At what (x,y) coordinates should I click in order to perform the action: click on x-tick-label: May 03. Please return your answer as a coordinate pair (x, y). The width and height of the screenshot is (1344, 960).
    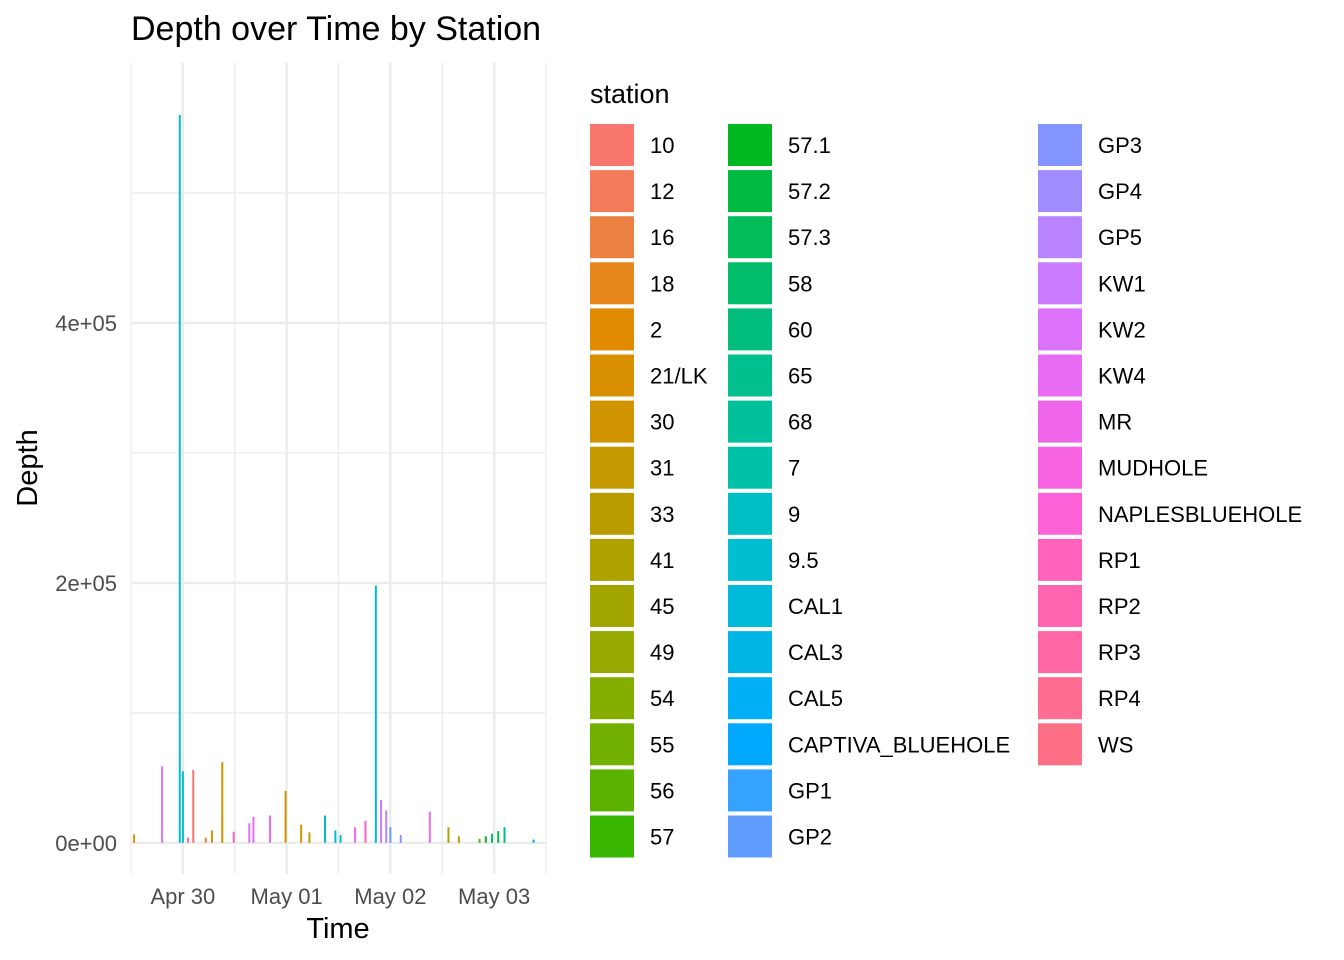
    Looking at the image, I should click on (494, 896).